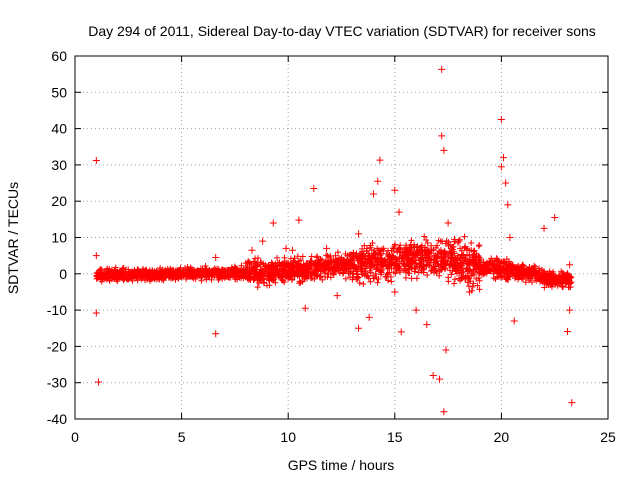  I want to click on x-axis-label: GPS time / hours, so click(341, 465).